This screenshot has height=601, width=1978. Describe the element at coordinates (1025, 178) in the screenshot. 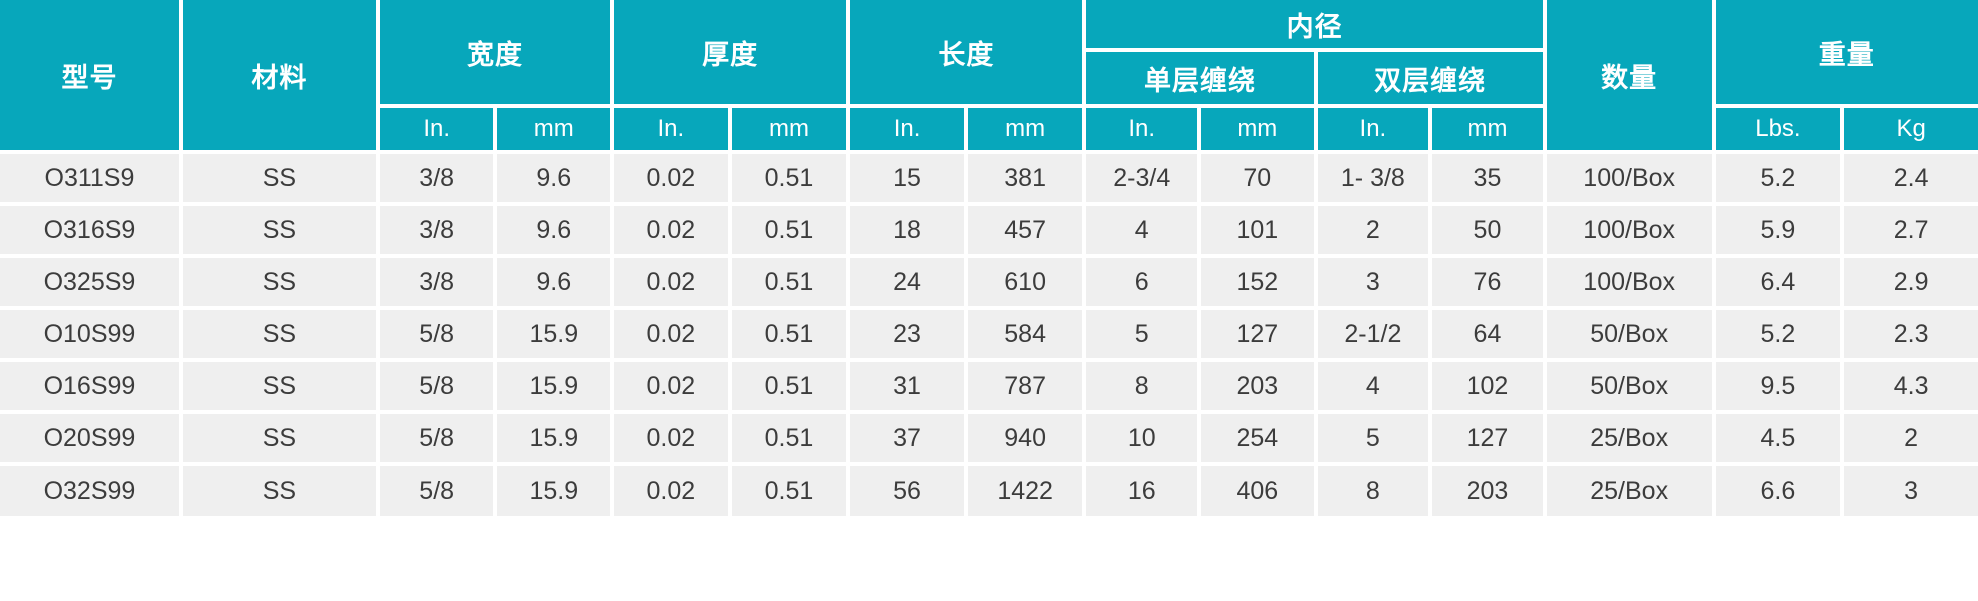

I see `cell-length-mm: 381` at that location.